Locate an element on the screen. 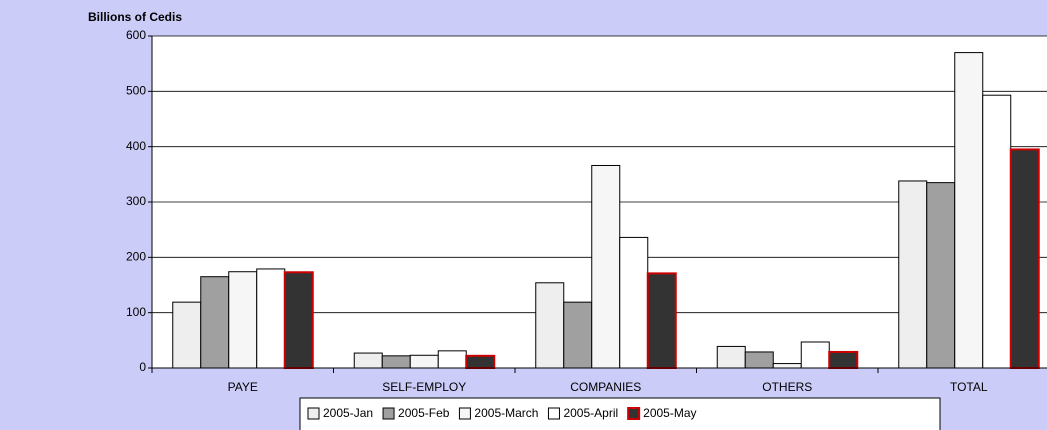 The height and width of the screenshot is (430, 1047). legend-box is located at coordinates (620, 413).